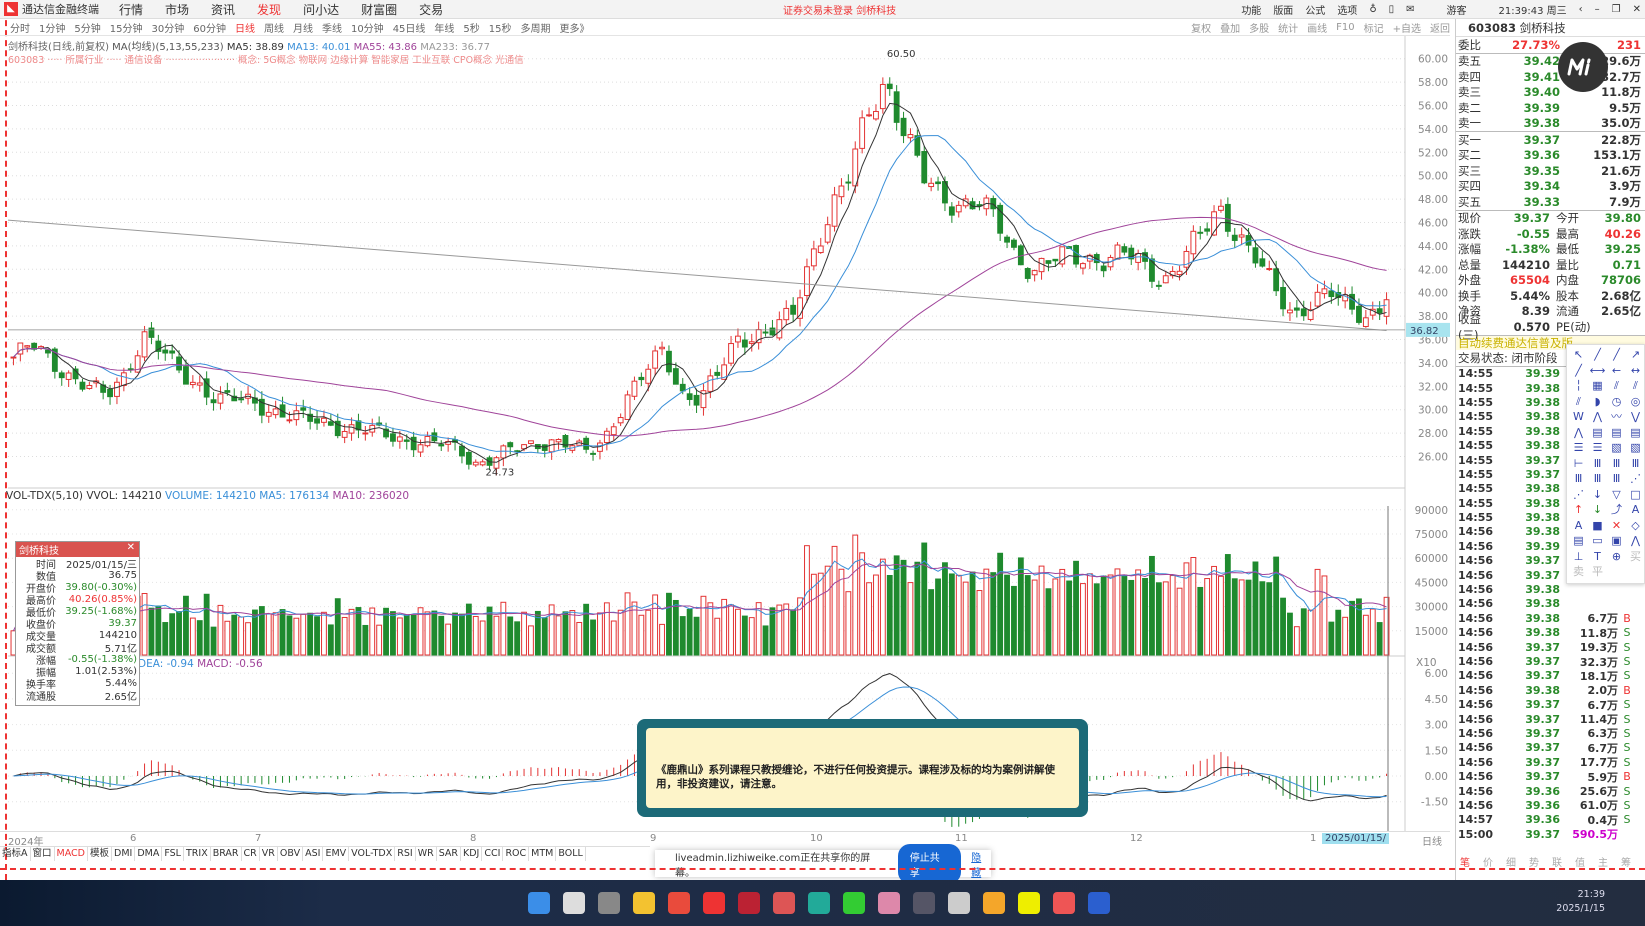  What do you see at coordinates (1578, 416) in the screenshot?
I see `draw-tool-icon: W` at bounding box center [1578, 416].